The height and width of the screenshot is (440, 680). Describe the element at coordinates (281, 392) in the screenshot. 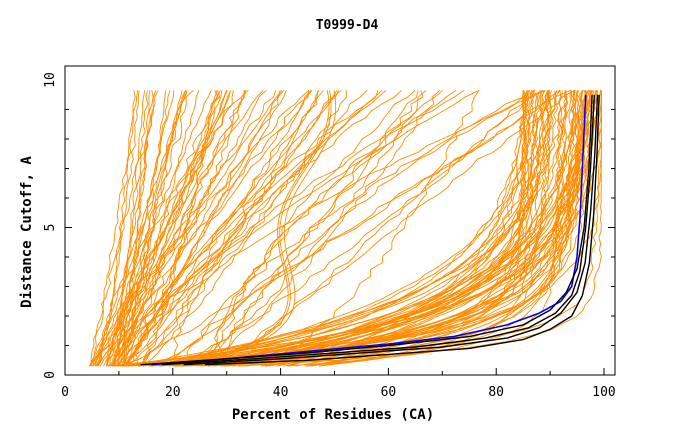

I see `x-tick-label: 40` at that location.